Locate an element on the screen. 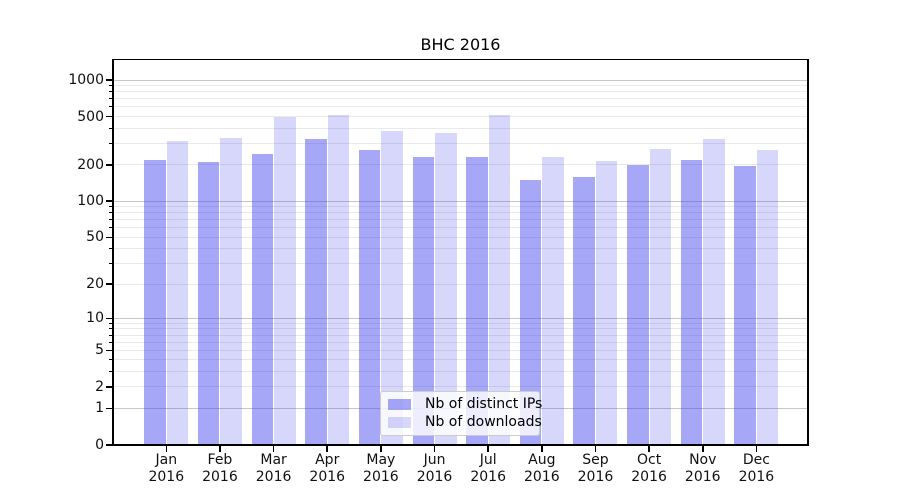 This screenshot has height=500, width=900. y-tick-label-100: 100 is located at coordinates (90, 201).